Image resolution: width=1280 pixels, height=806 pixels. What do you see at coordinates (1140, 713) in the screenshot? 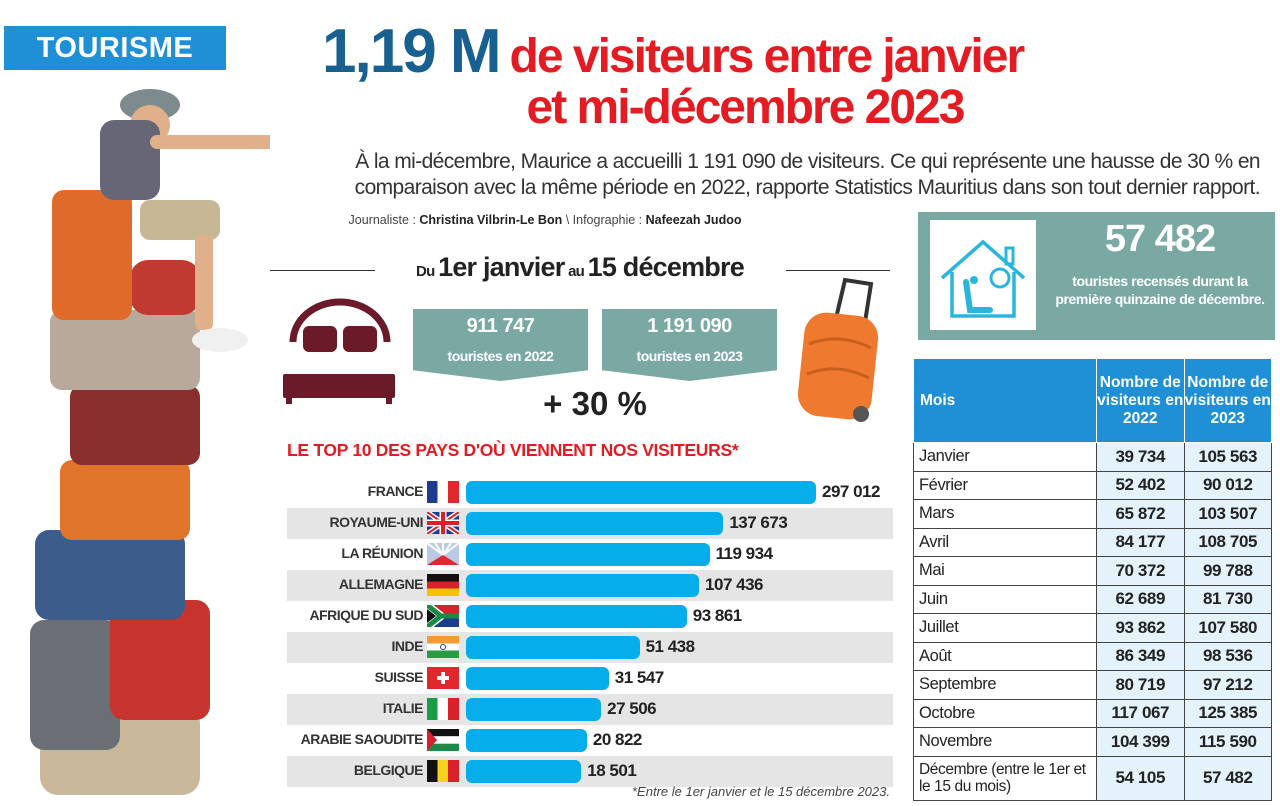
I see `visitors-2022-cell: 117 067` at bounding box center [1140, 713].